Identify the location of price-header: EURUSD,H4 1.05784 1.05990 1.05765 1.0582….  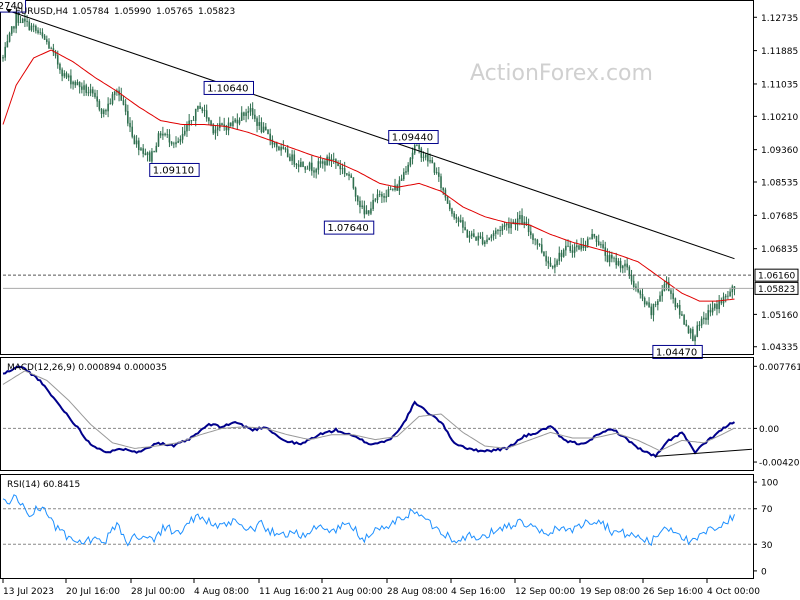
(120, 12).